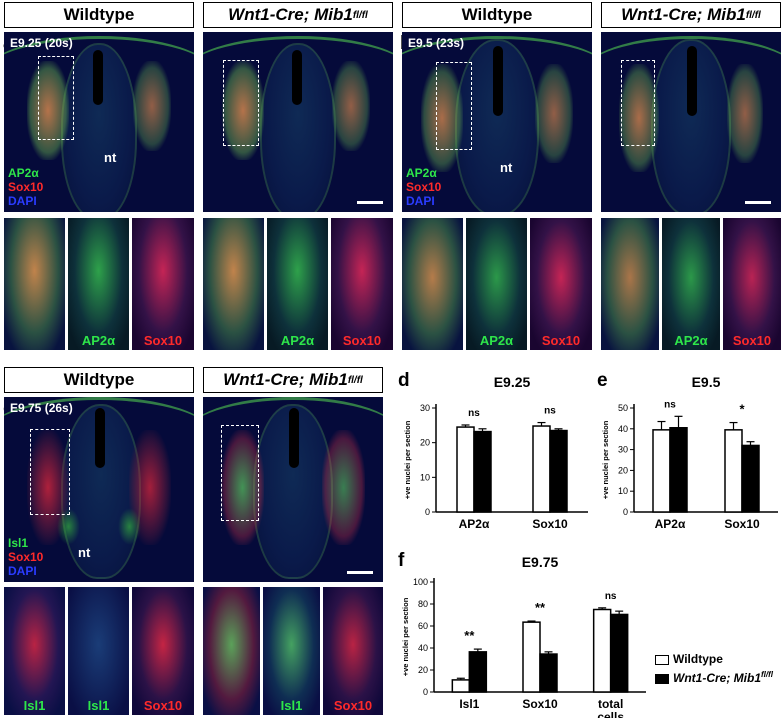  Describe the element at coordinates (297, 284) in the screenshot. I see `zoom-a-mut-green` at that location.